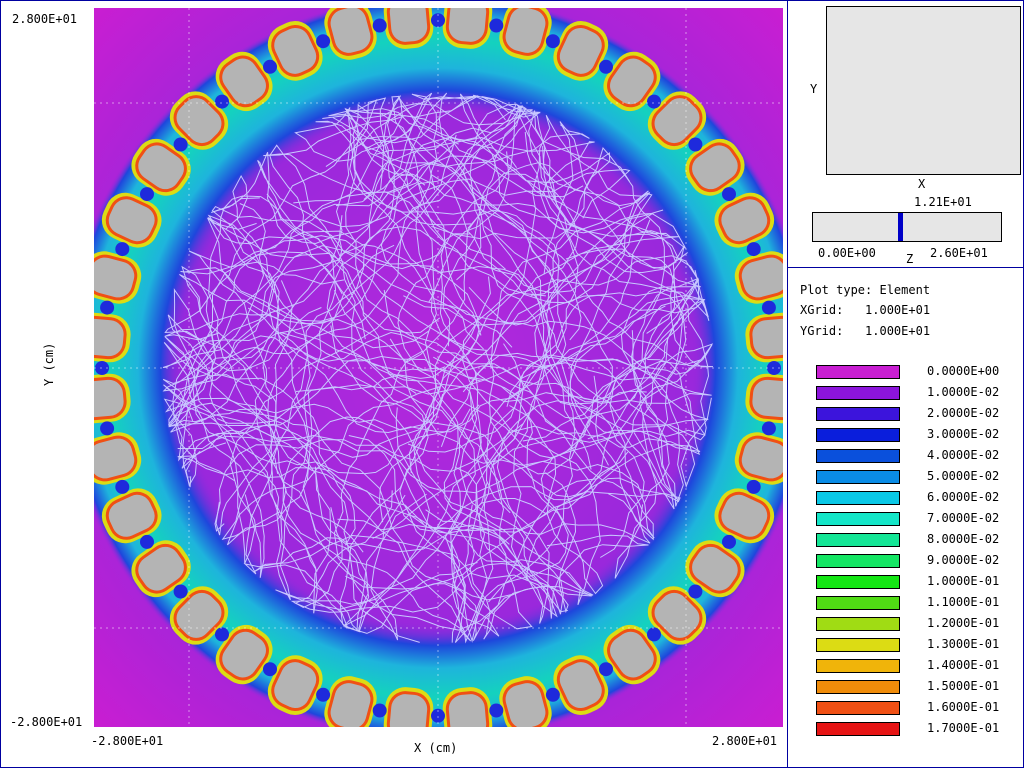 The width and height of the screenshot is (1024, 768). What do you see at coordinates (46, 722) in the screenshot?
I see `y-axis-min-label: -2.800E+01` at bounding box center [46, 722].